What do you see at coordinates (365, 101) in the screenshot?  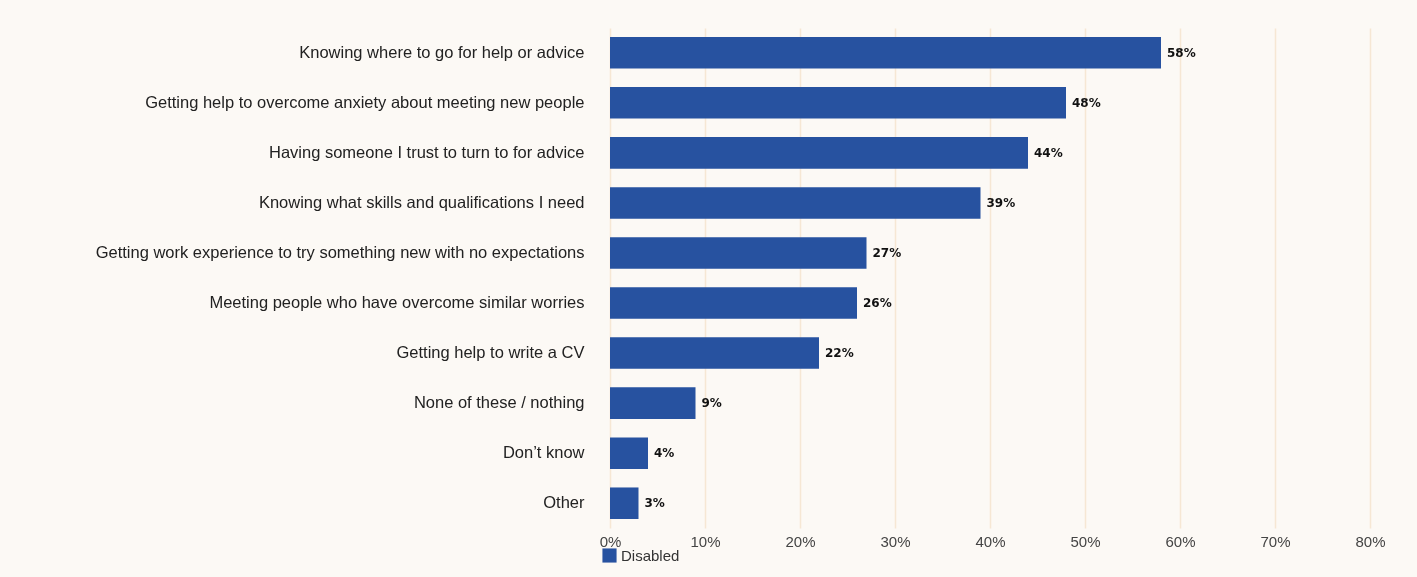 I see `y-tick-label: Getting help to overcome anxiety about meeting new people` at bounding box center [365, 101].